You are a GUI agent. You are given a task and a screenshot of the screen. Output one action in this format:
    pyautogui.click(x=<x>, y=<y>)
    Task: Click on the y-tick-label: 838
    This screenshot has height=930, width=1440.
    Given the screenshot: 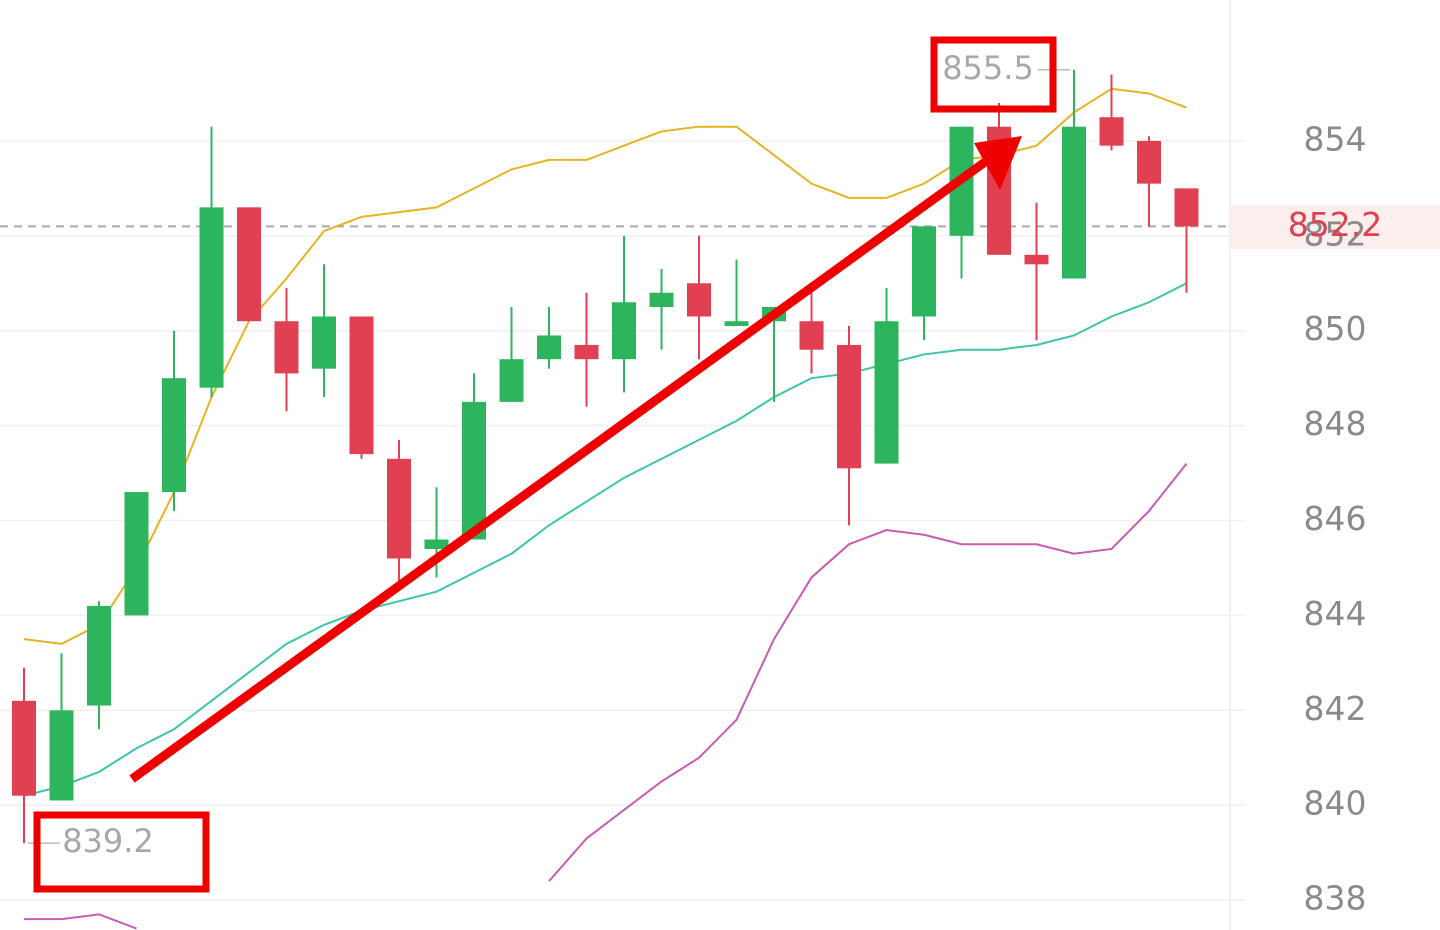 What is the action you would take?
    pyautogui.click(x=1335, y=898)
    